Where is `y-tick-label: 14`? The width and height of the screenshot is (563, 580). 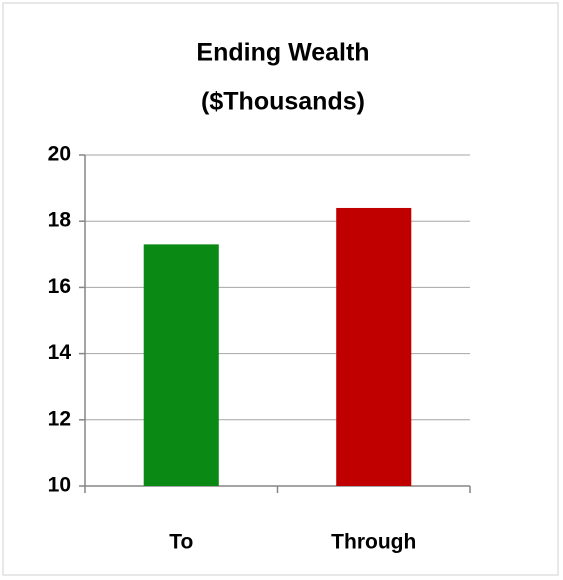 y-tick-label: 14 is located at coordinates (60, 352).